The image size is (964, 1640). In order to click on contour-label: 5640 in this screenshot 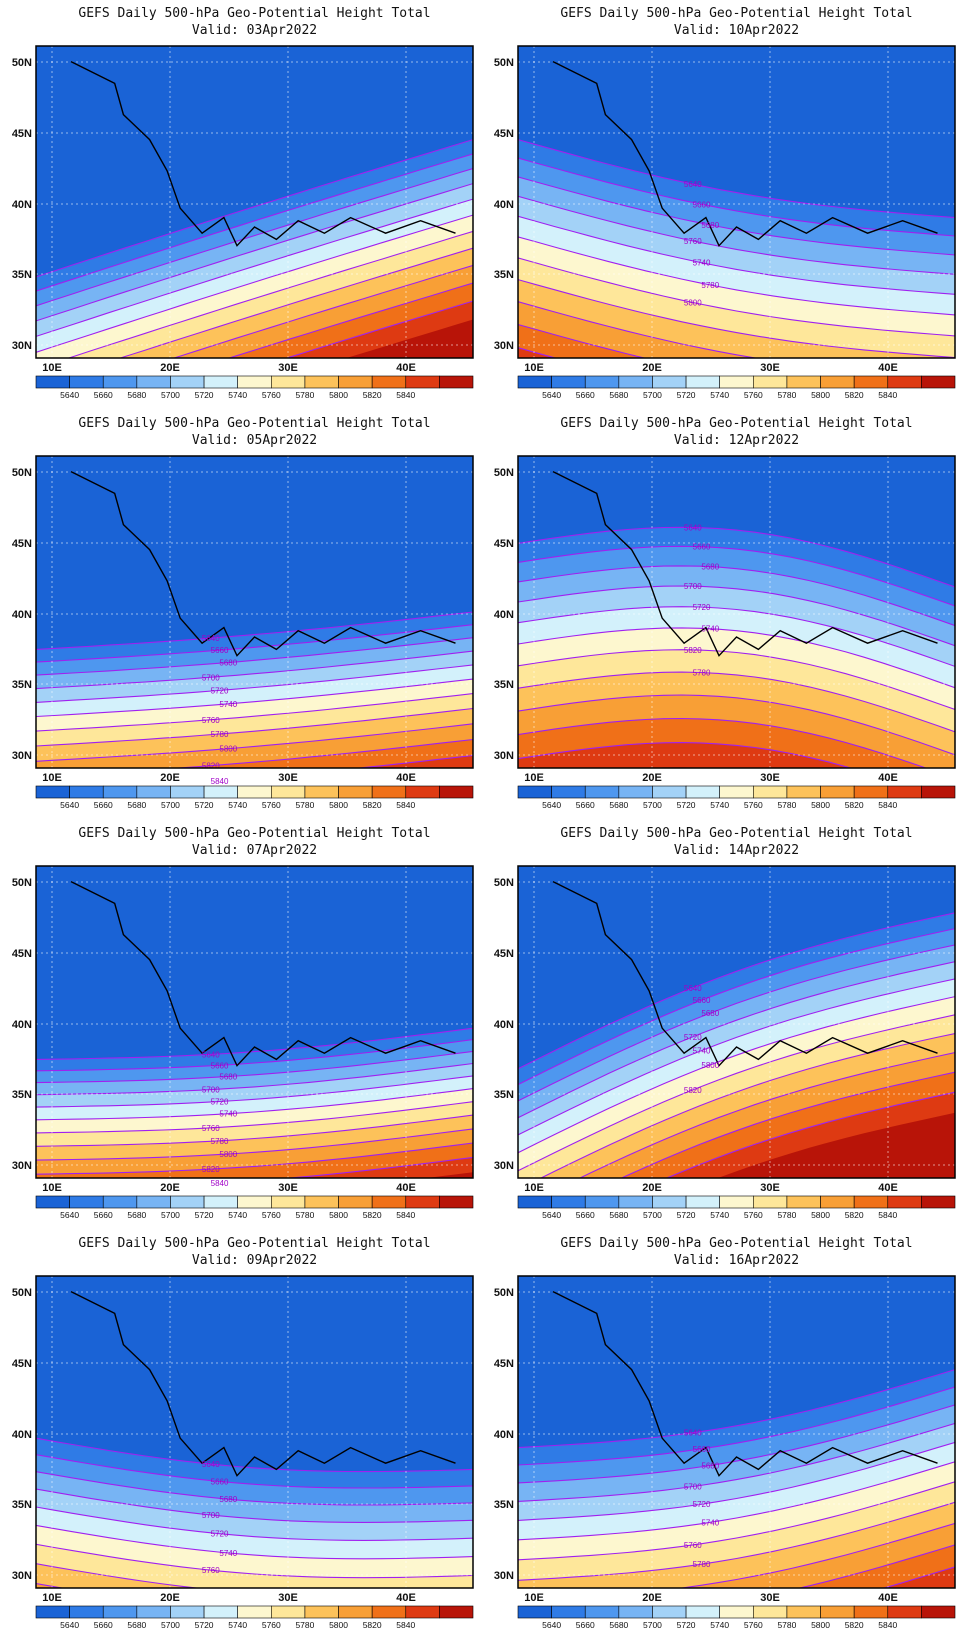, I will do `click(693, 1433)`.